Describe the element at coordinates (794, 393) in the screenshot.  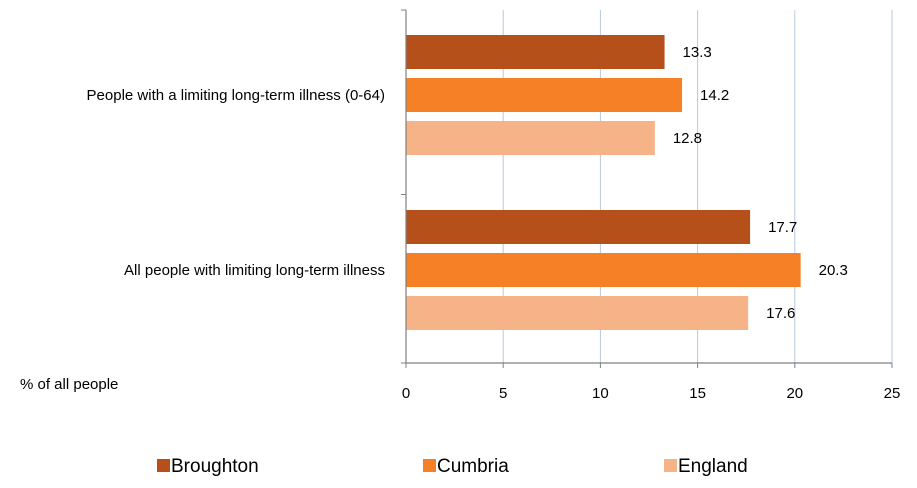
I see `x-tick-label: 20` at that location.